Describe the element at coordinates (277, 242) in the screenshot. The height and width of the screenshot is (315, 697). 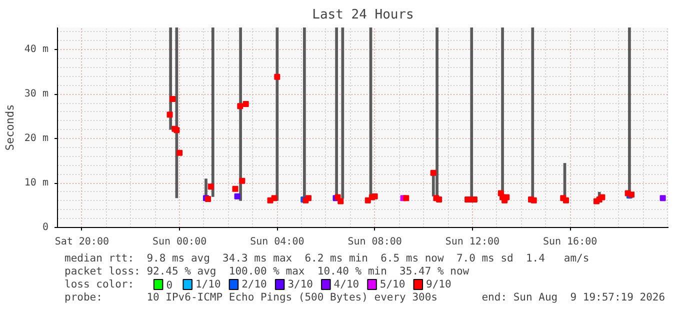
I see `x-tick-label: Sun 04:00` at that location.